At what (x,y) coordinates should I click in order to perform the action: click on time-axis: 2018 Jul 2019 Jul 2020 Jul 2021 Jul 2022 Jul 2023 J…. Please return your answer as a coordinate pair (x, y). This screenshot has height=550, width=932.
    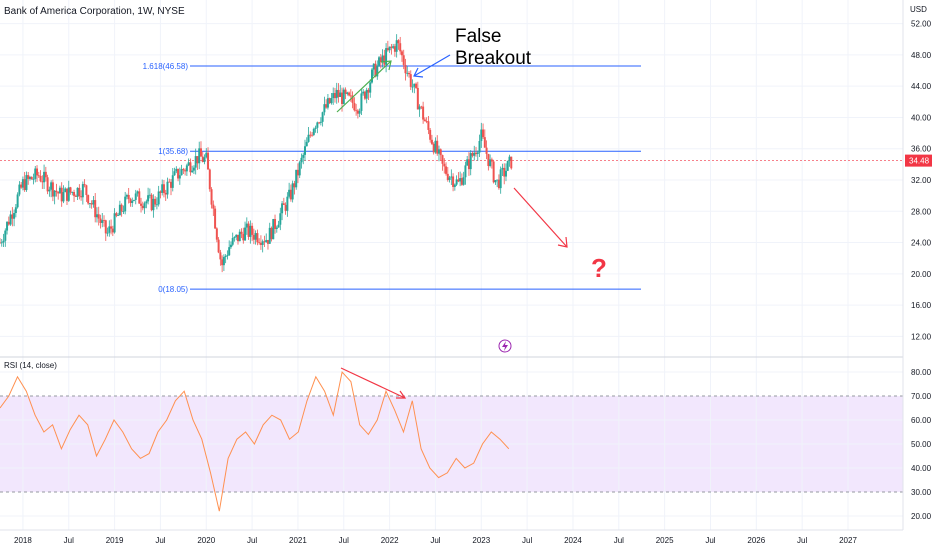
    Looking at the image, I should click on (435, 540).